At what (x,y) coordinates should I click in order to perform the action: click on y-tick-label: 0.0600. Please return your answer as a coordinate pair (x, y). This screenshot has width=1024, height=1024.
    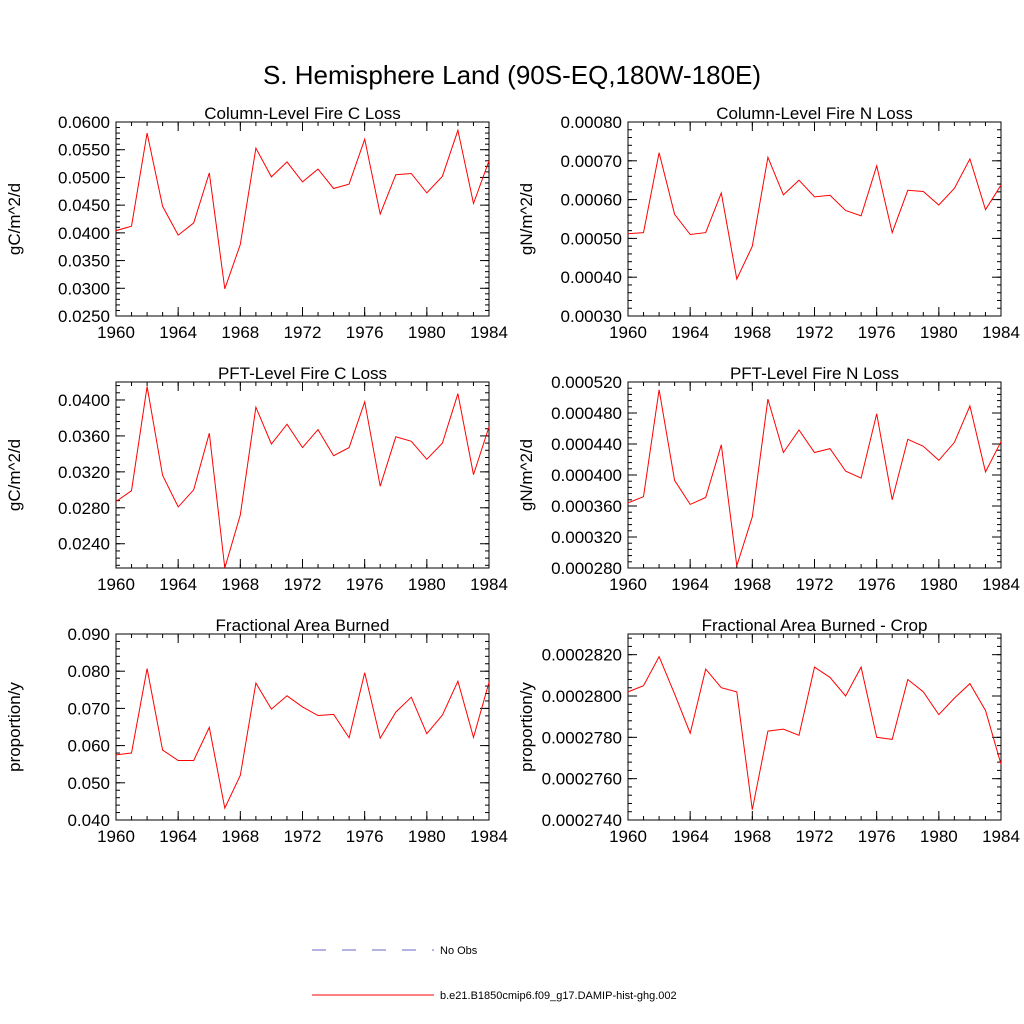
    Looking at the image, I should click on (84, 122).